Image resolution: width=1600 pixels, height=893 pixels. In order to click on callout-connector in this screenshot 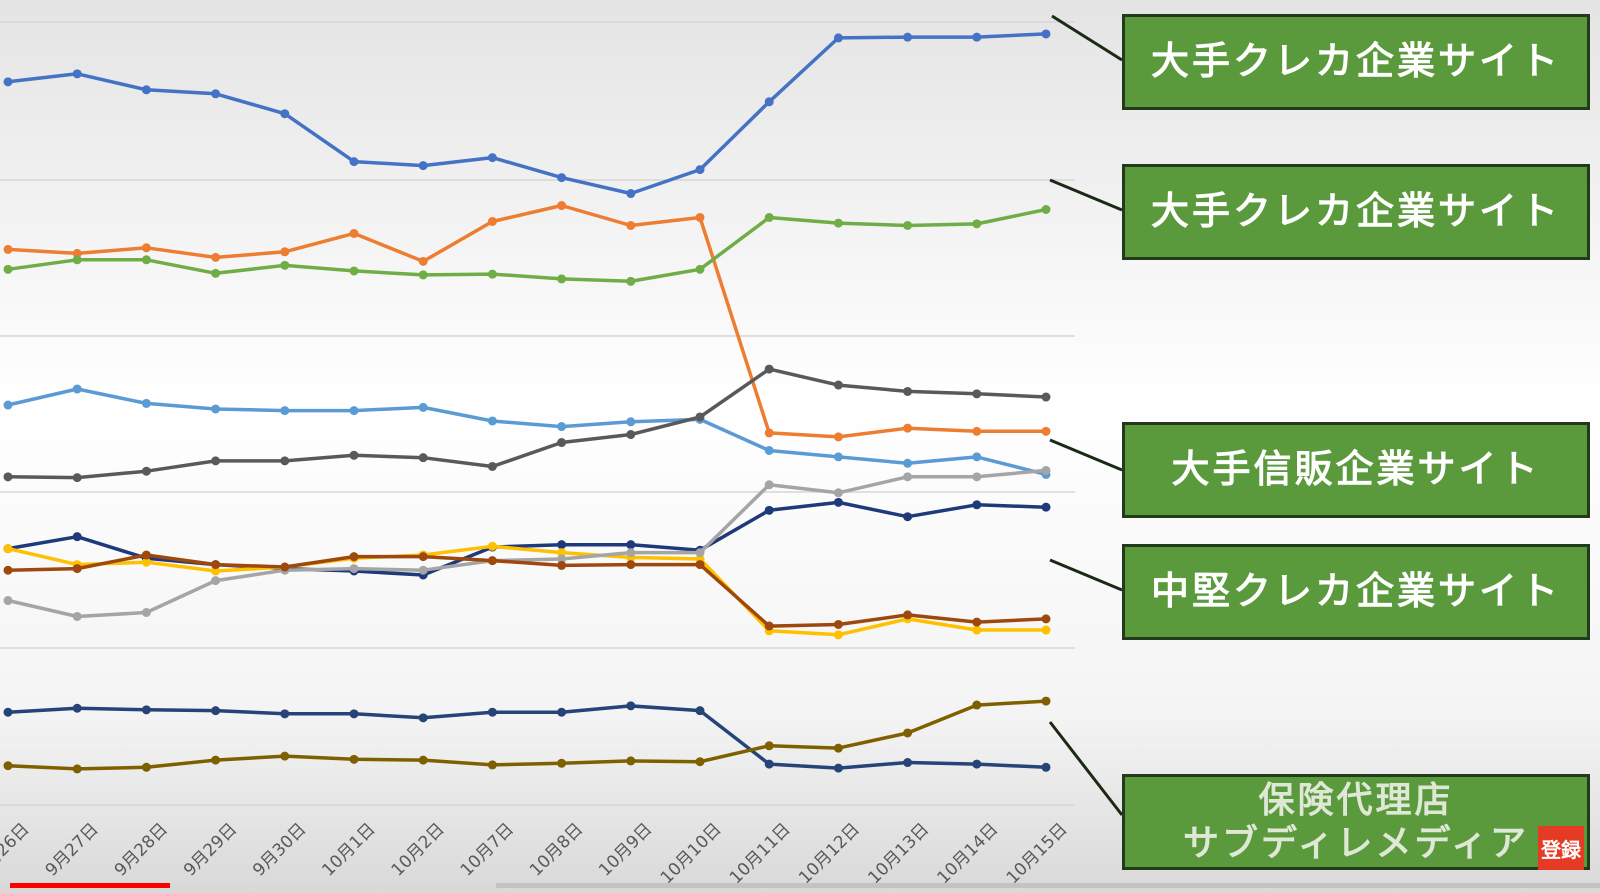, I will do `click(1086, 195)`.